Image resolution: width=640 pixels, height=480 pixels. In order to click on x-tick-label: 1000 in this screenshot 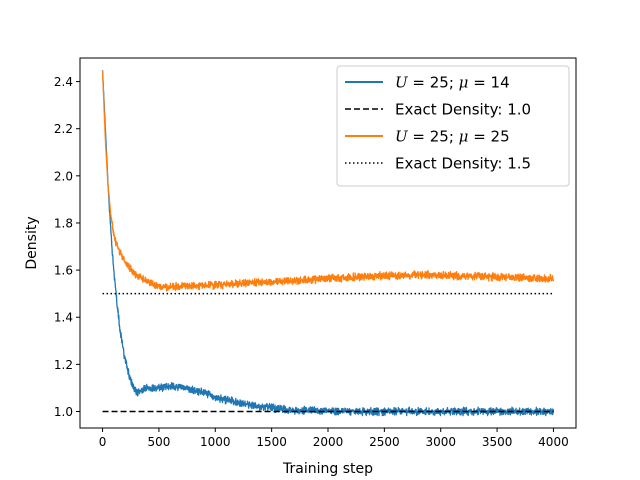, I will do `click(215, 442)`.